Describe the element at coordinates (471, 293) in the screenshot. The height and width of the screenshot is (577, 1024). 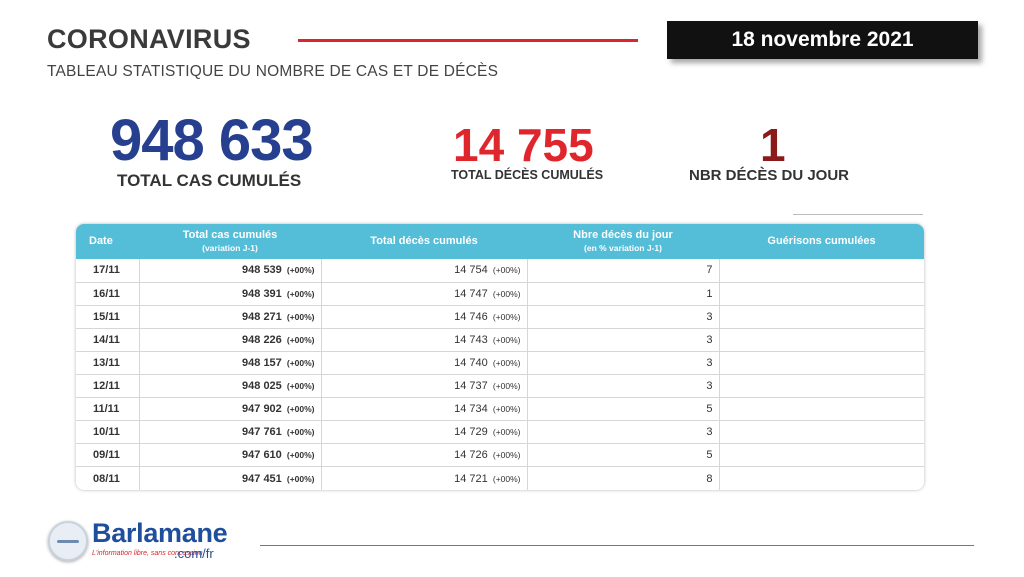
I see `cell-deaths-value: 14 747` at that location.